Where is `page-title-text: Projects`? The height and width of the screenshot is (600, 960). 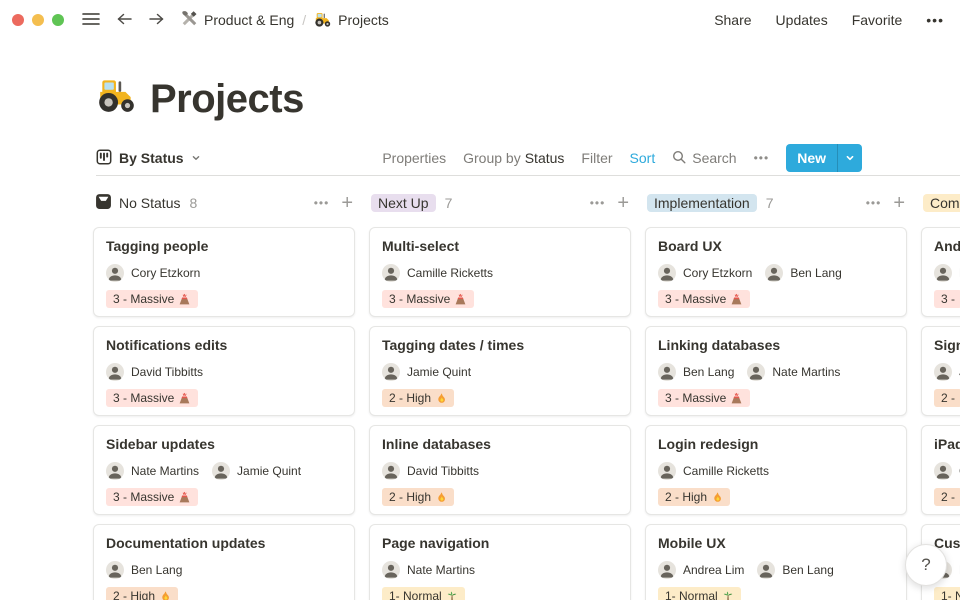
page-title-text: Projects is located at coordinates (227, 99).